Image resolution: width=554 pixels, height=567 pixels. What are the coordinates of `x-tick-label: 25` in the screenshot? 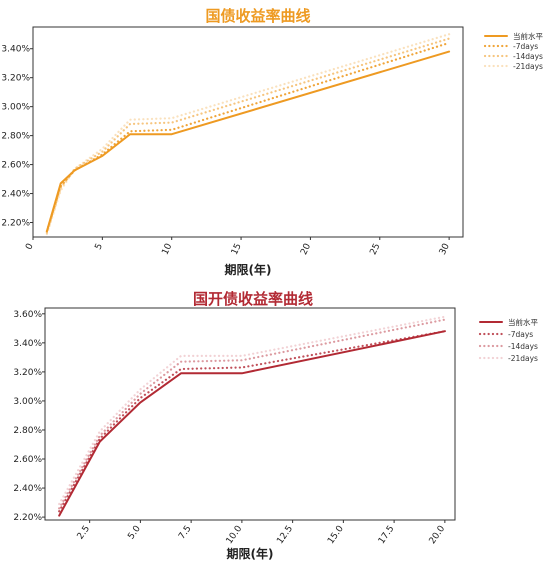 It's located at (376, 249).